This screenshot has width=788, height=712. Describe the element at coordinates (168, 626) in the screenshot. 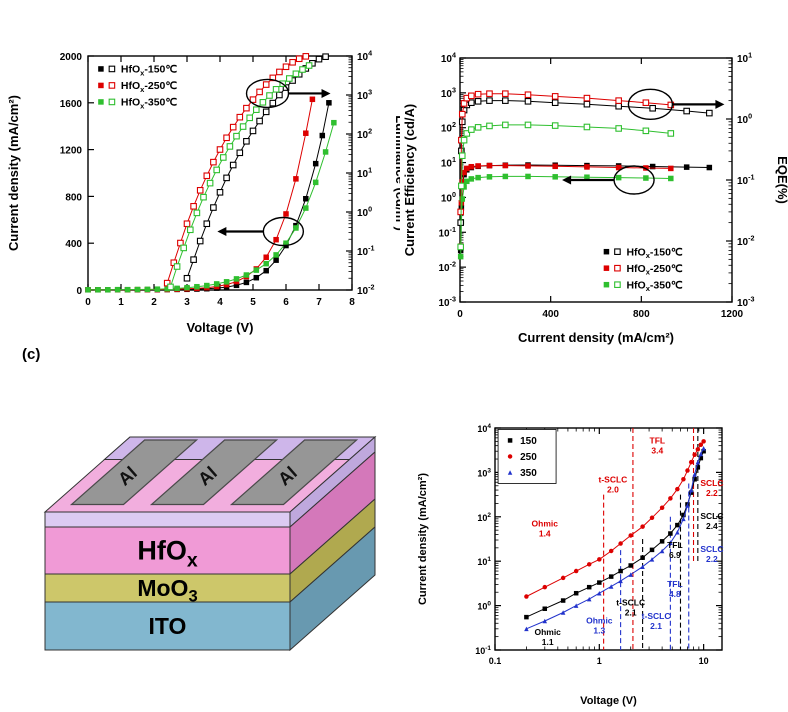

I see `layer-label-ITO: ITO` at that location.